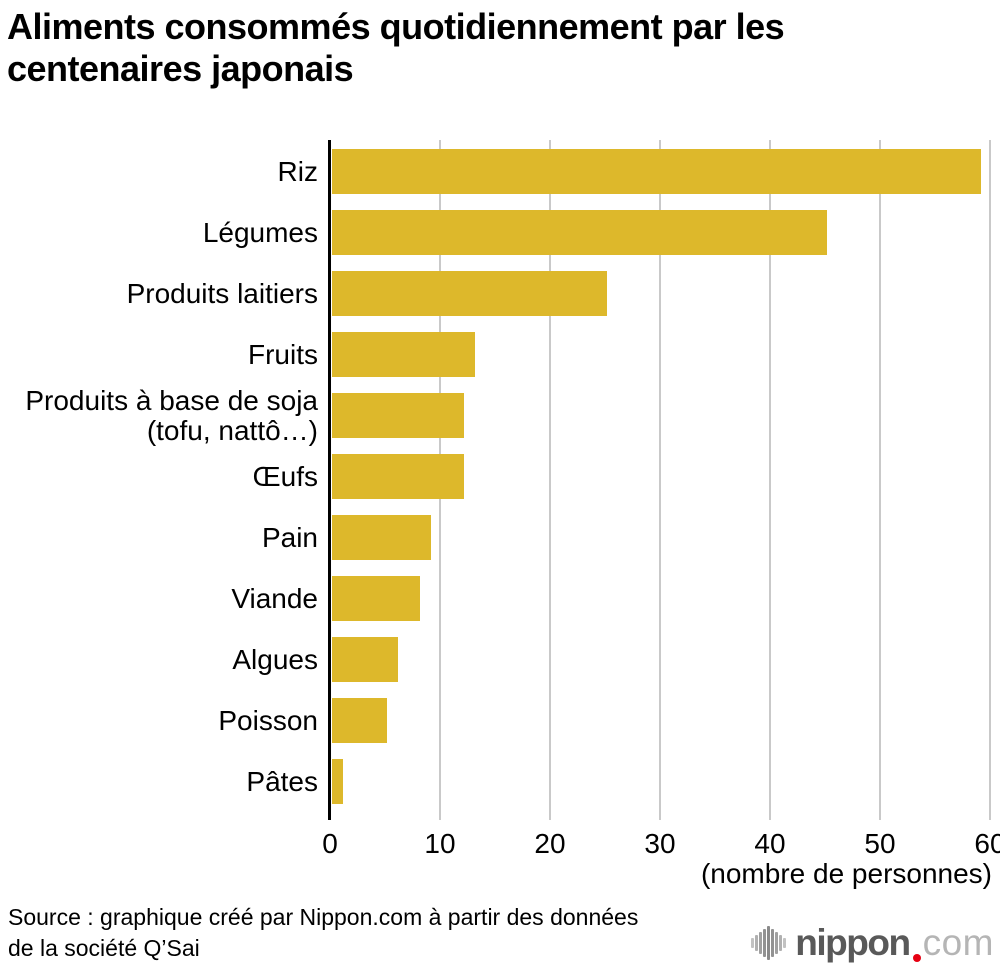  Describe the element at coordinates (285, 476) in the screenshot. I see `category-label-oeufs: Œufs` at that location.